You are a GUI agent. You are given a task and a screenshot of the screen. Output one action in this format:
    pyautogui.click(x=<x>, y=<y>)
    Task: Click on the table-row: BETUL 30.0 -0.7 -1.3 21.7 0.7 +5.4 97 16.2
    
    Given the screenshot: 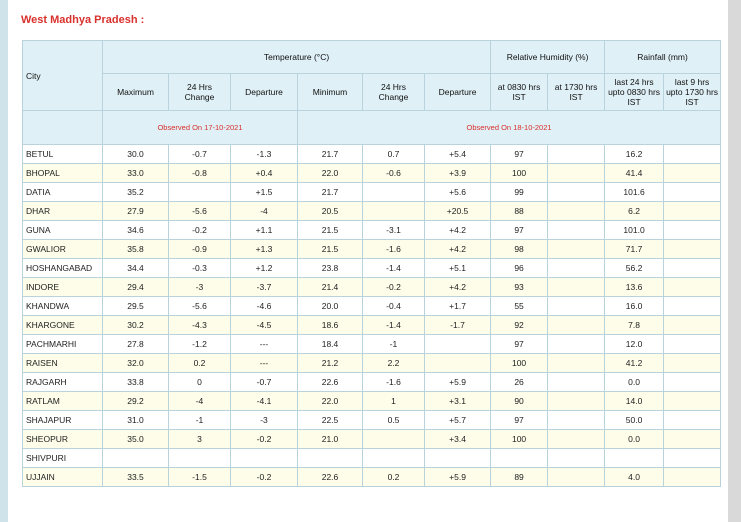 What is the action you would take?
    pyautogui.click(x=372, y=154)
    